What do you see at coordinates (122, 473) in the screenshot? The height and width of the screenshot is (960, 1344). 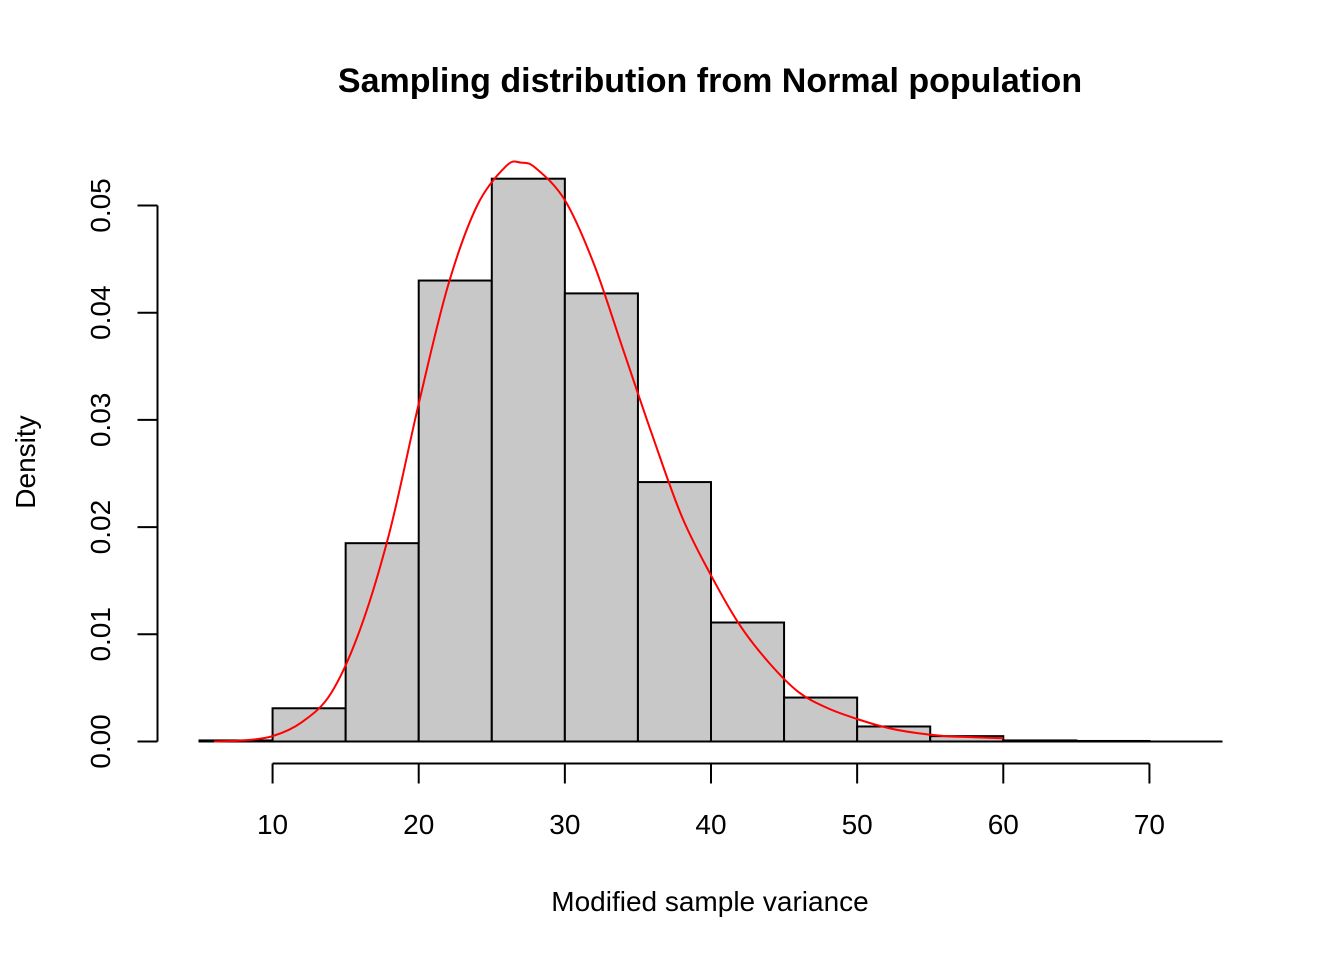 I see `y-axis: 0.00 0.01 0.02 0.03 0.04 0.05` at bounding box center [122, 473].